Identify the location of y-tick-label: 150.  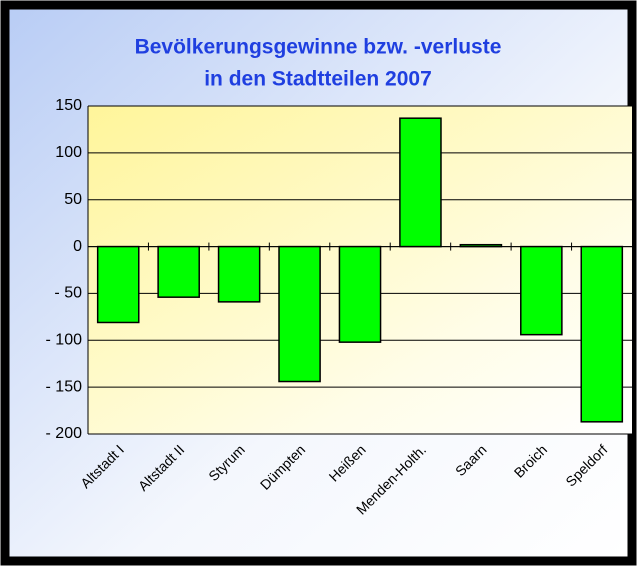
(68, 105).